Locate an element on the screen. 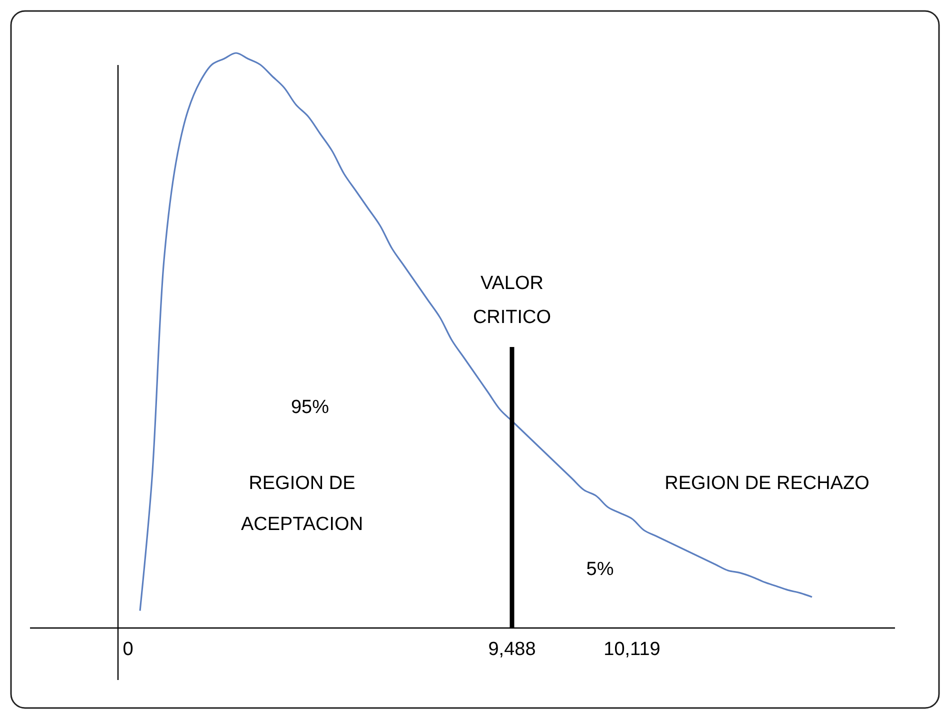 The height and width of the screenshot is (719, 950). annotation: 95% is located at coordinates (310, 407).